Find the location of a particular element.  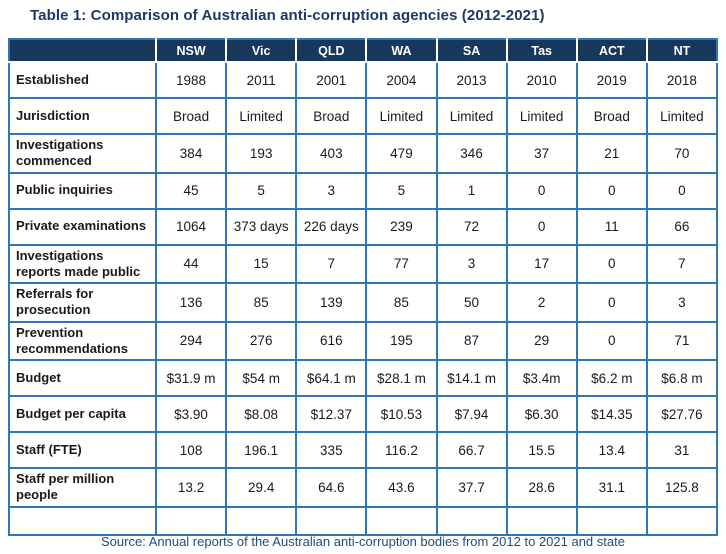

column-header-vic: Vic is located at coordinates (261, 51).